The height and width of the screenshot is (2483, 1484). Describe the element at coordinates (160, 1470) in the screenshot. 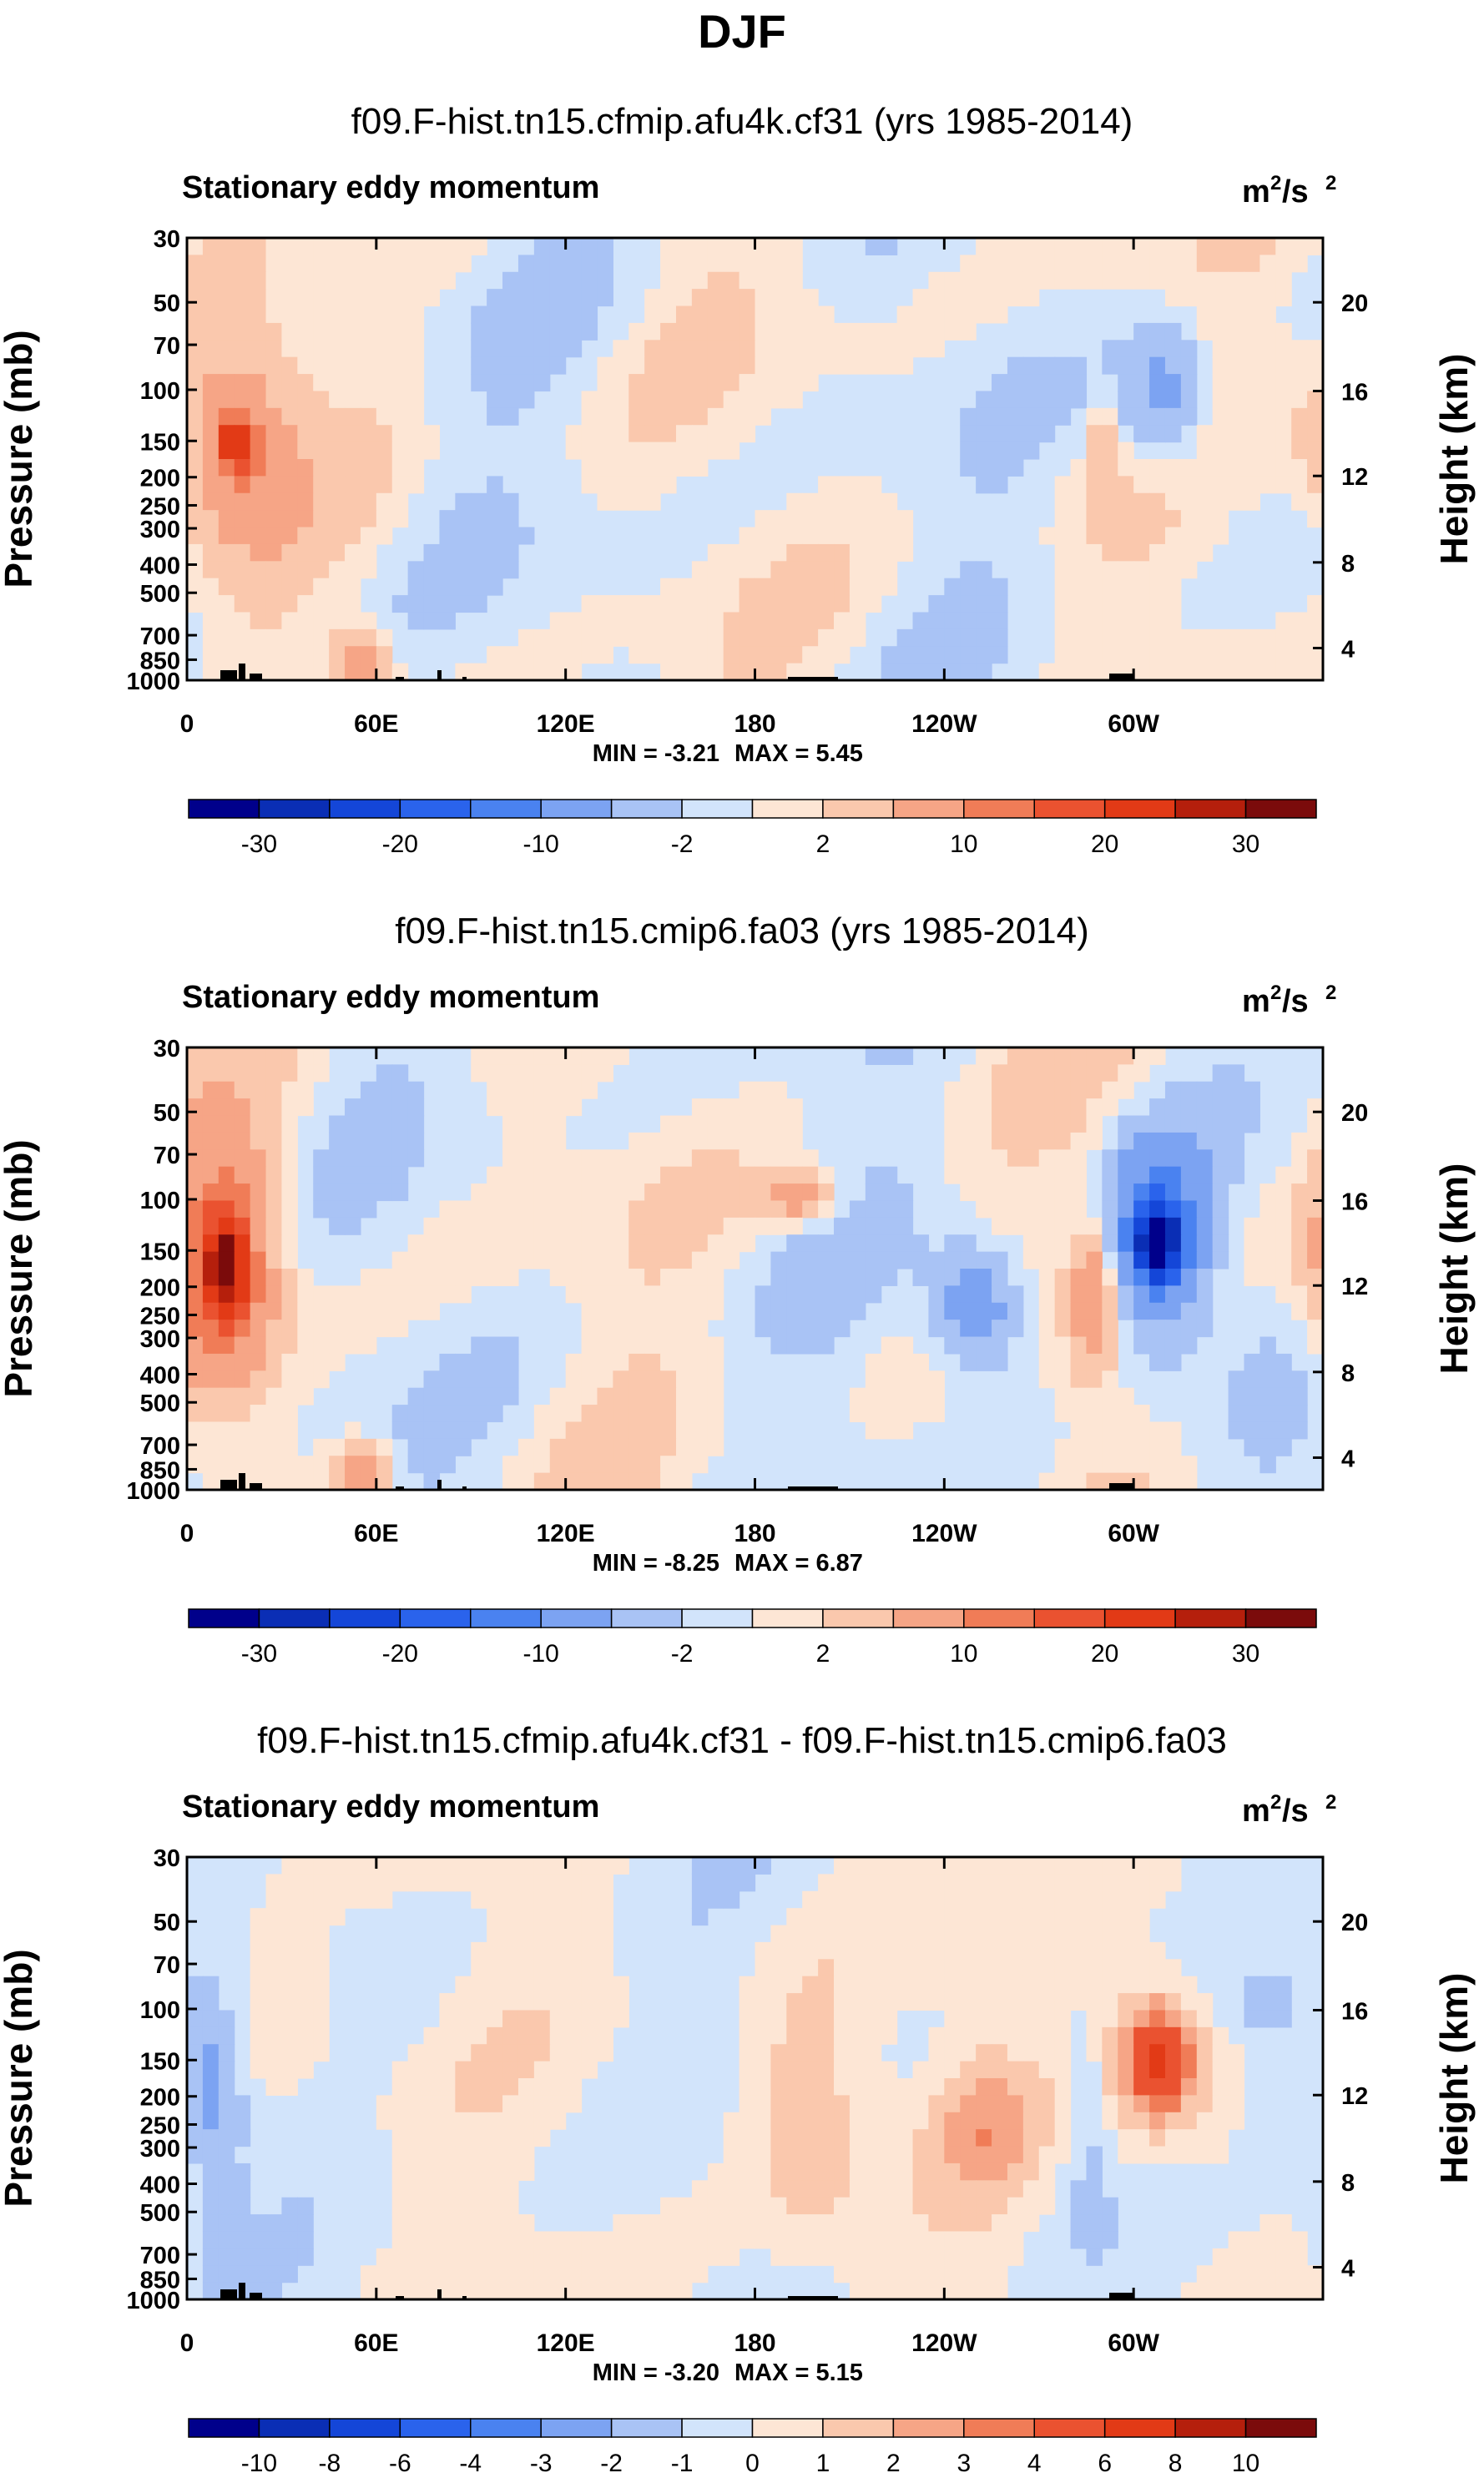

I see `y-tick-label: 850` at that location.